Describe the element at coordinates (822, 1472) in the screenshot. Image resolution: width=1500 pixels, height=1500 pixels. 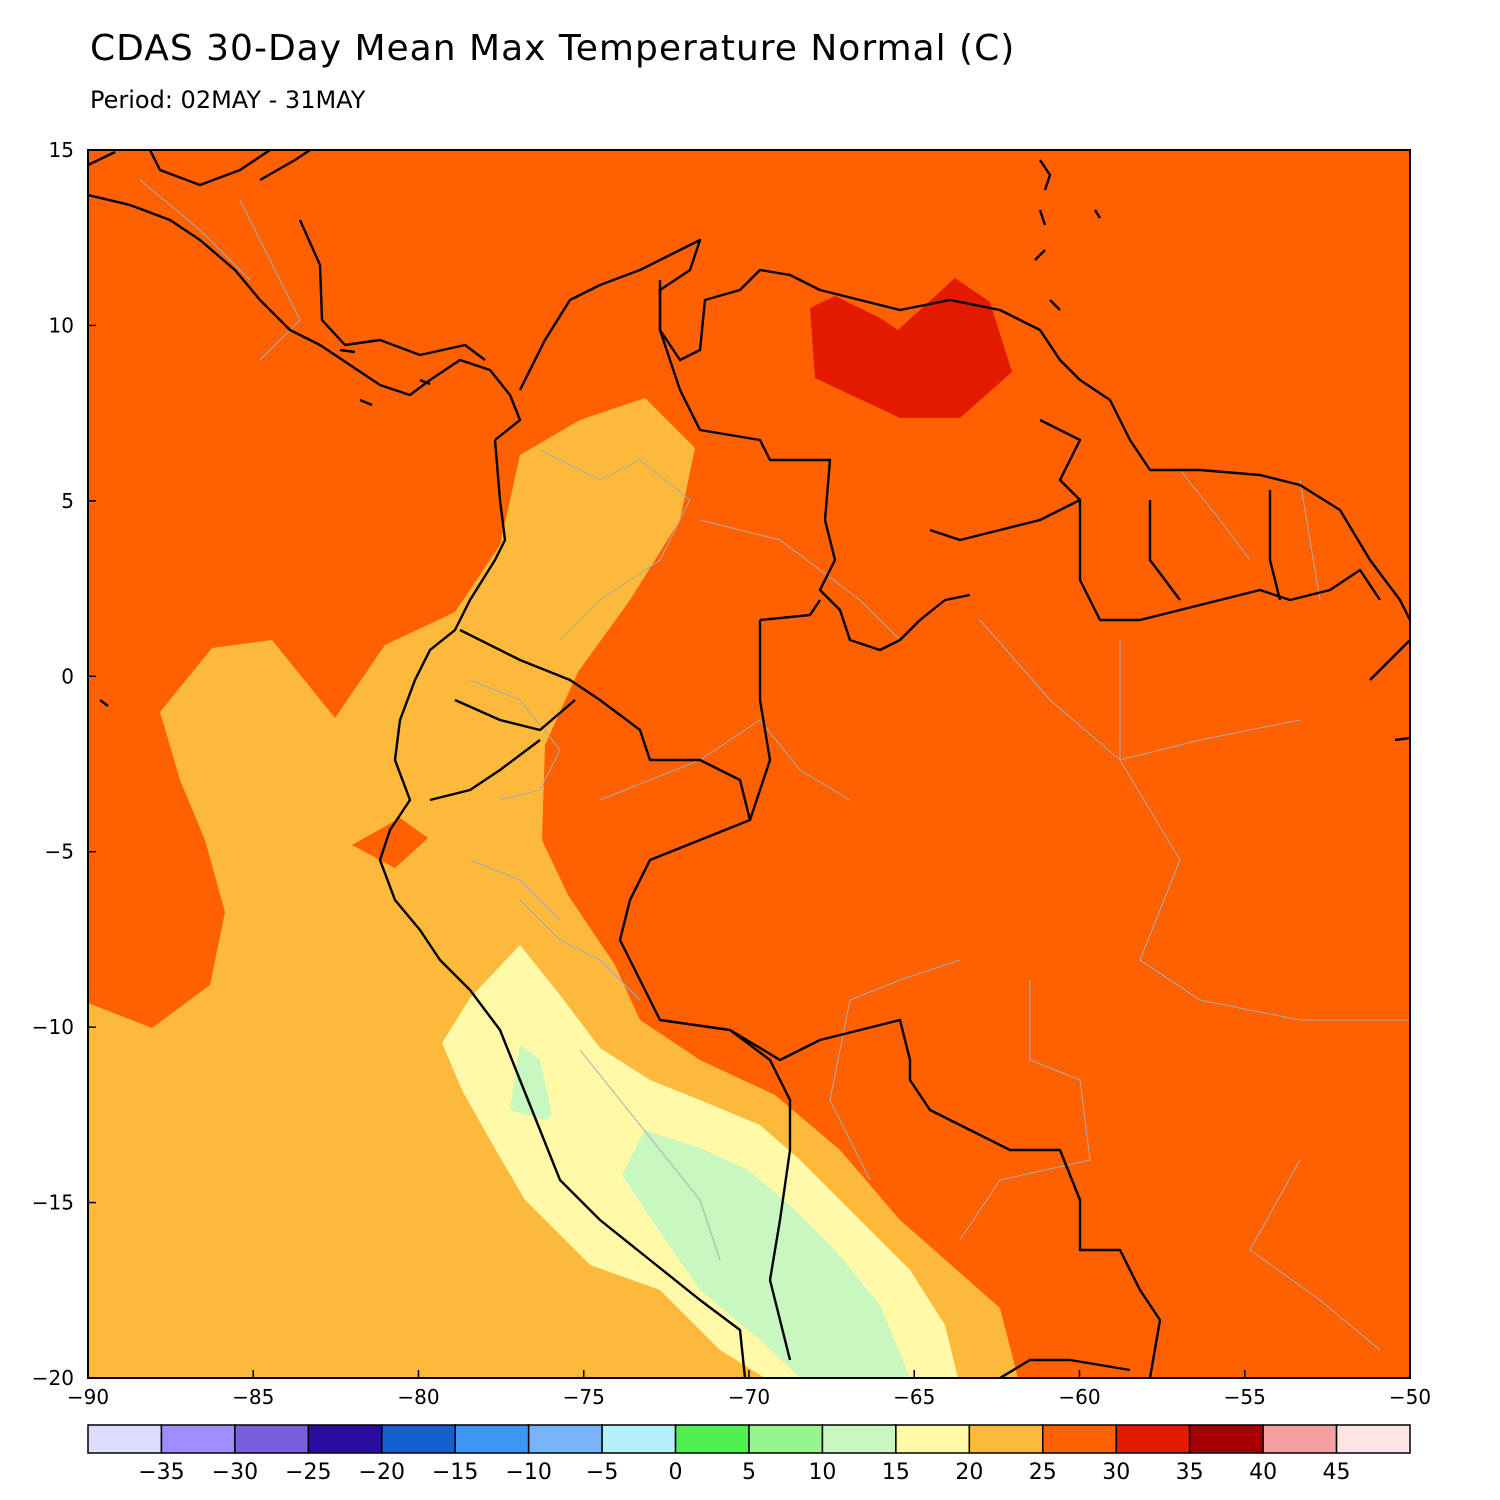
I see `colorbar-label: 10` at that location.